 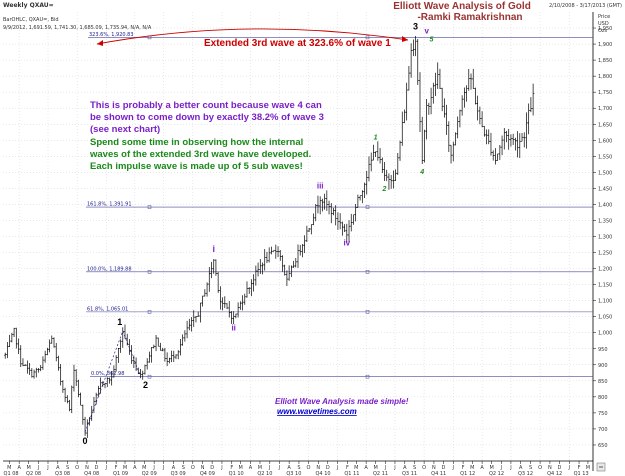 I want to click on x-quarter-label: Q1 08, so click(x=11, y=473).